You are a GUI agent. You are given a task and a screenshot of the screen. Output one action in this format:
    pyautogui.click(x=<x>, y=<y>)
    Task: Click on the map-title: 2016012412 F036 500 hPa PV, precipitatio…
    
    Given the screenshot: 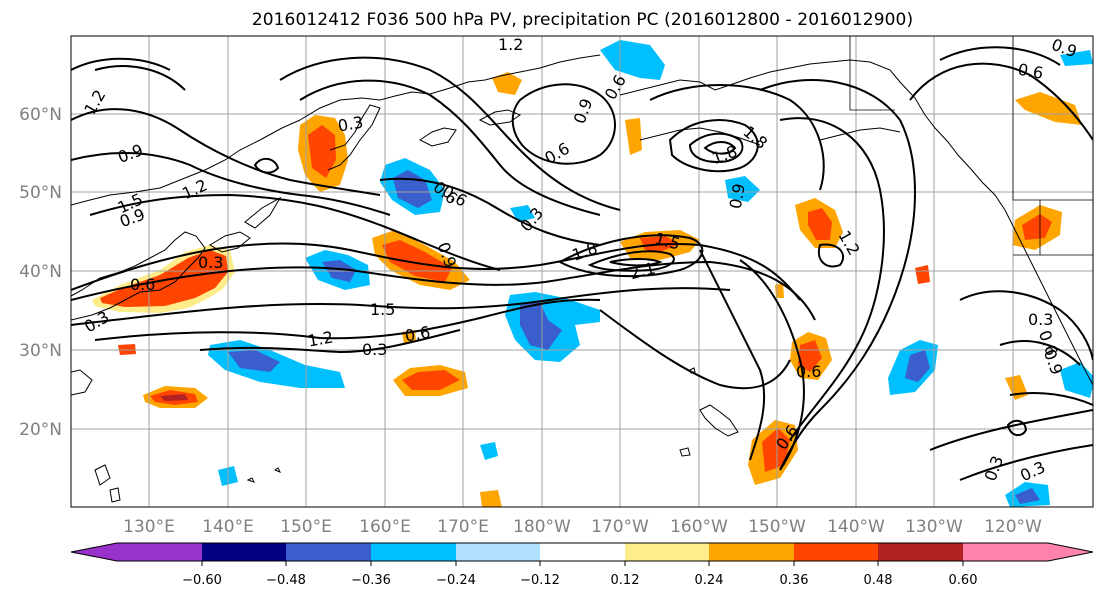 What is the action you would take?
    pyautogui.click(x=582, y=20)
    